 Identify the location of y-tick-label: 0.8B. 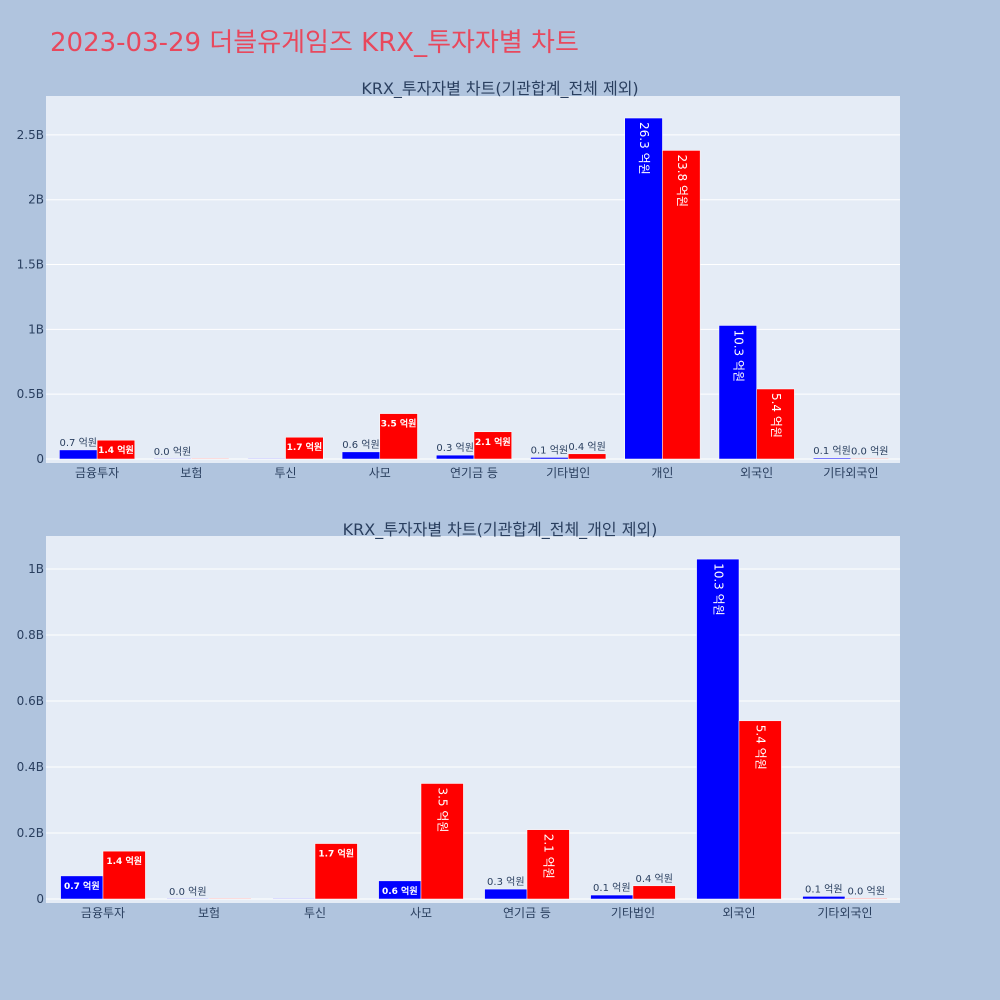
(30, 635).